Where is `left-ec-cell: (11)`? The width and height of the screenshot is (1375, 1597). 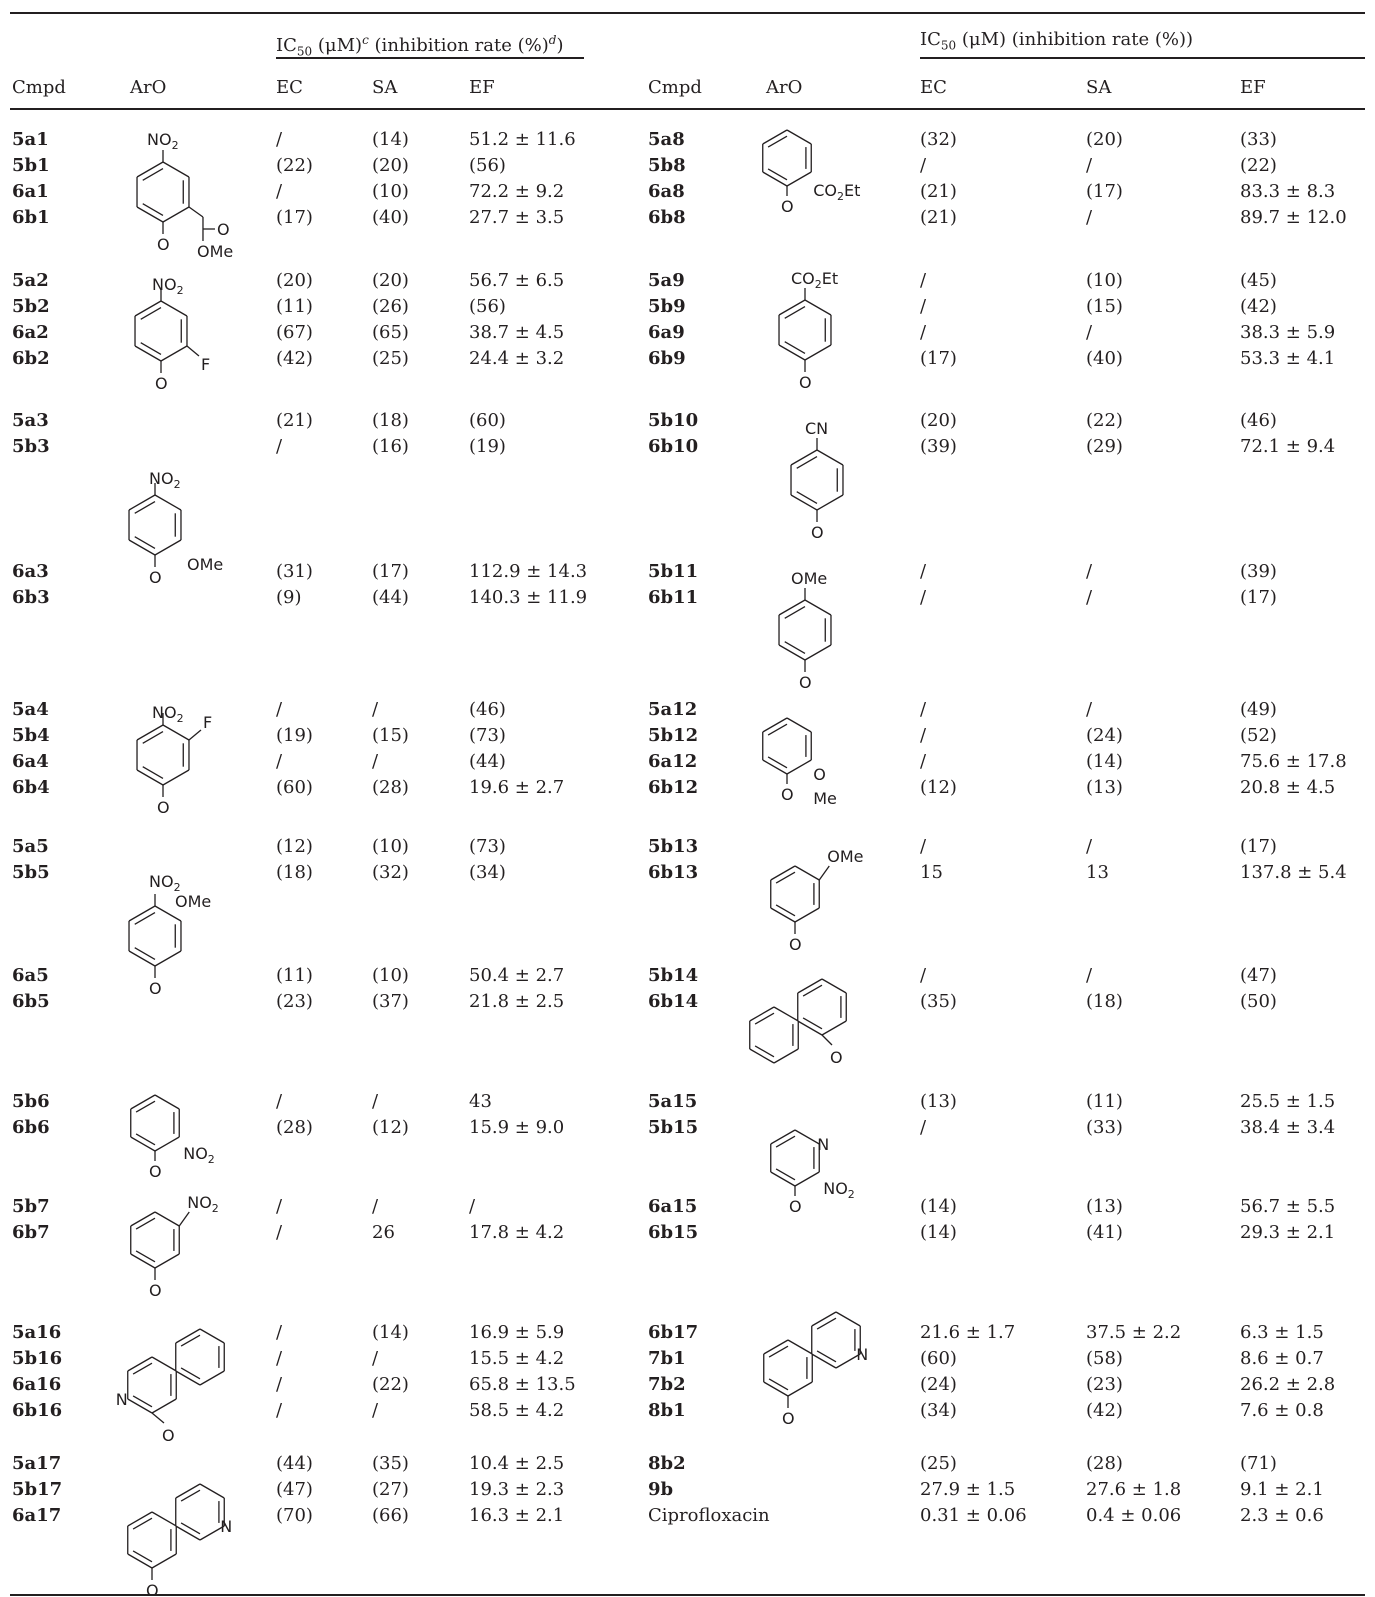 left-ec-cell: (11) is located at coordinates (294, 975).